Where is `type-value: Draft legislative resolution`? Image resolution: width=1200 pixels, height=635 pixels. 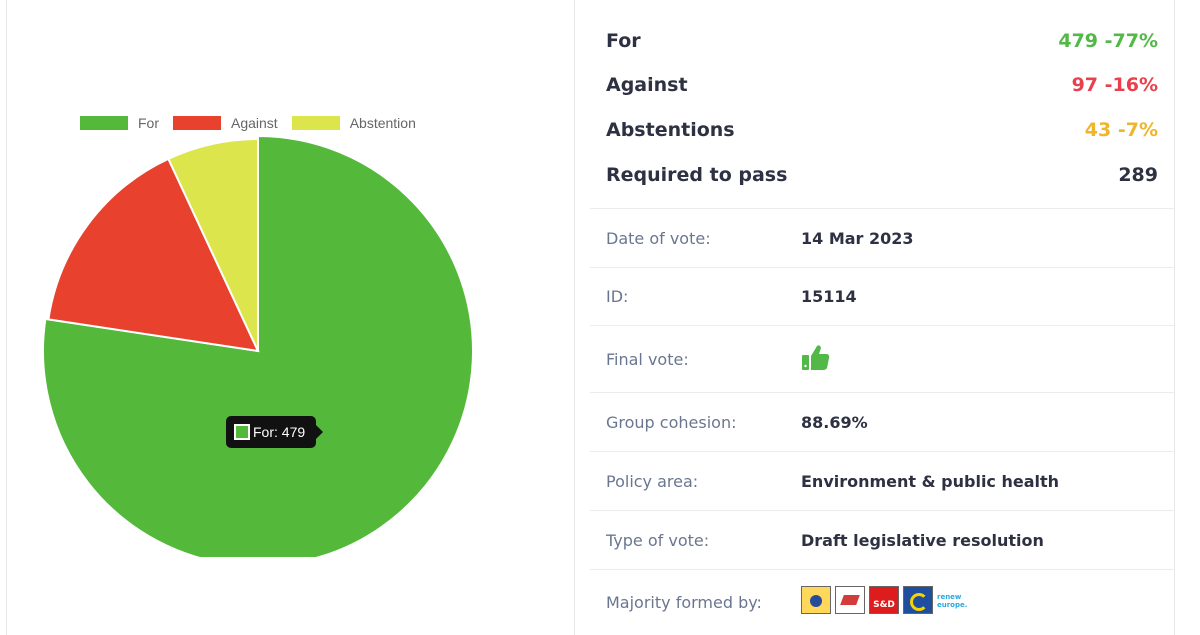 type-value: Draft legislative resolution is located at coordinates (922, 540).